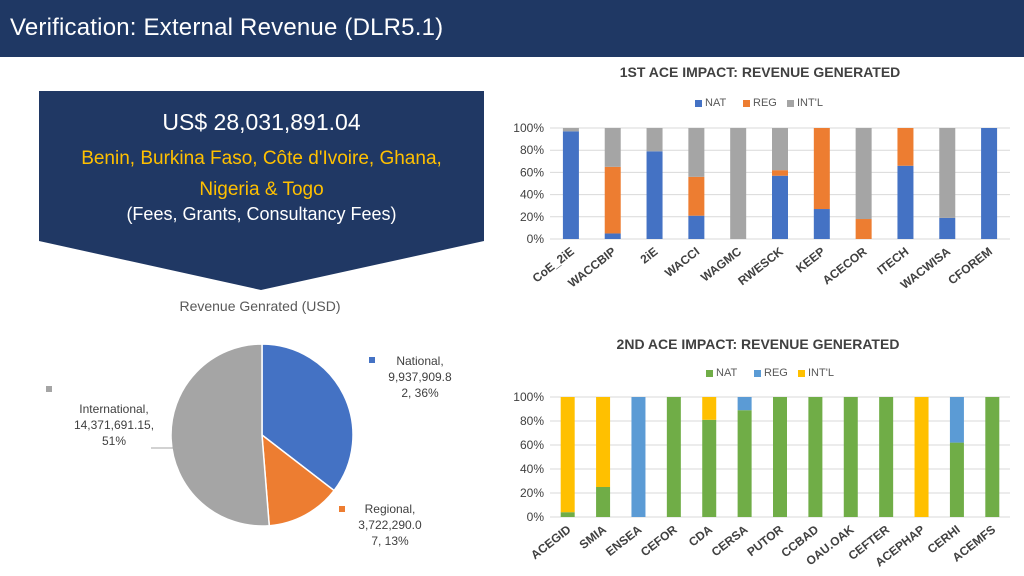 The image size is (1024, 576). I want to click on chart2-x-tick-label: ACEGID, so click(551, 542).